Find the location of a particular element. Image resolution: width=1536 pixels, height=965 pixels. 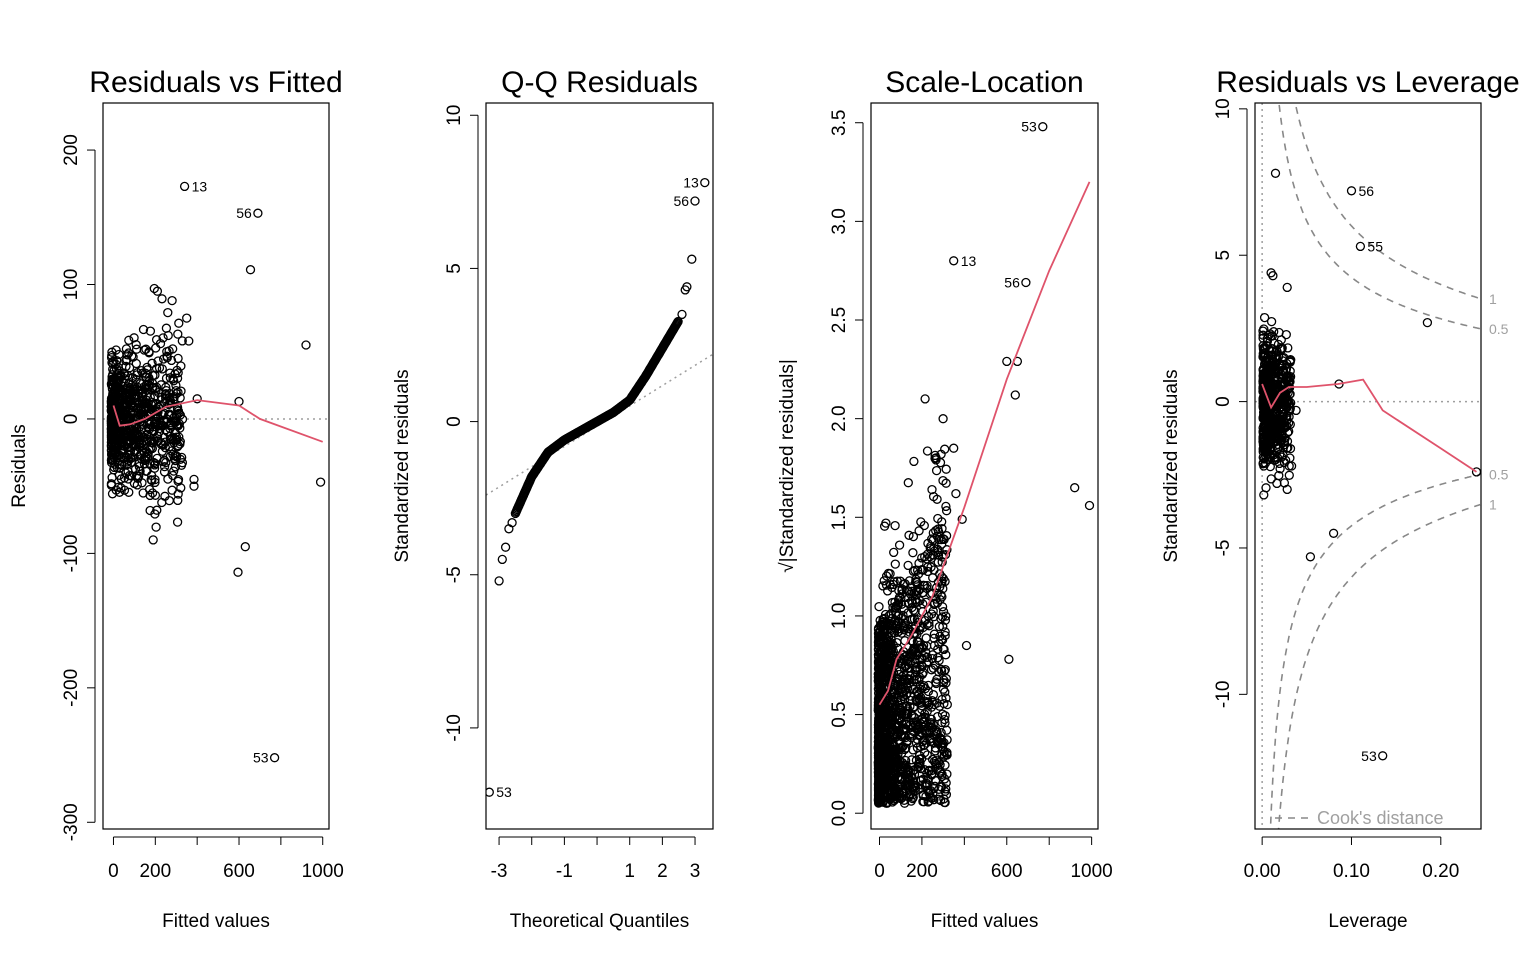

plot-frame is located at coordinates (984, 466).